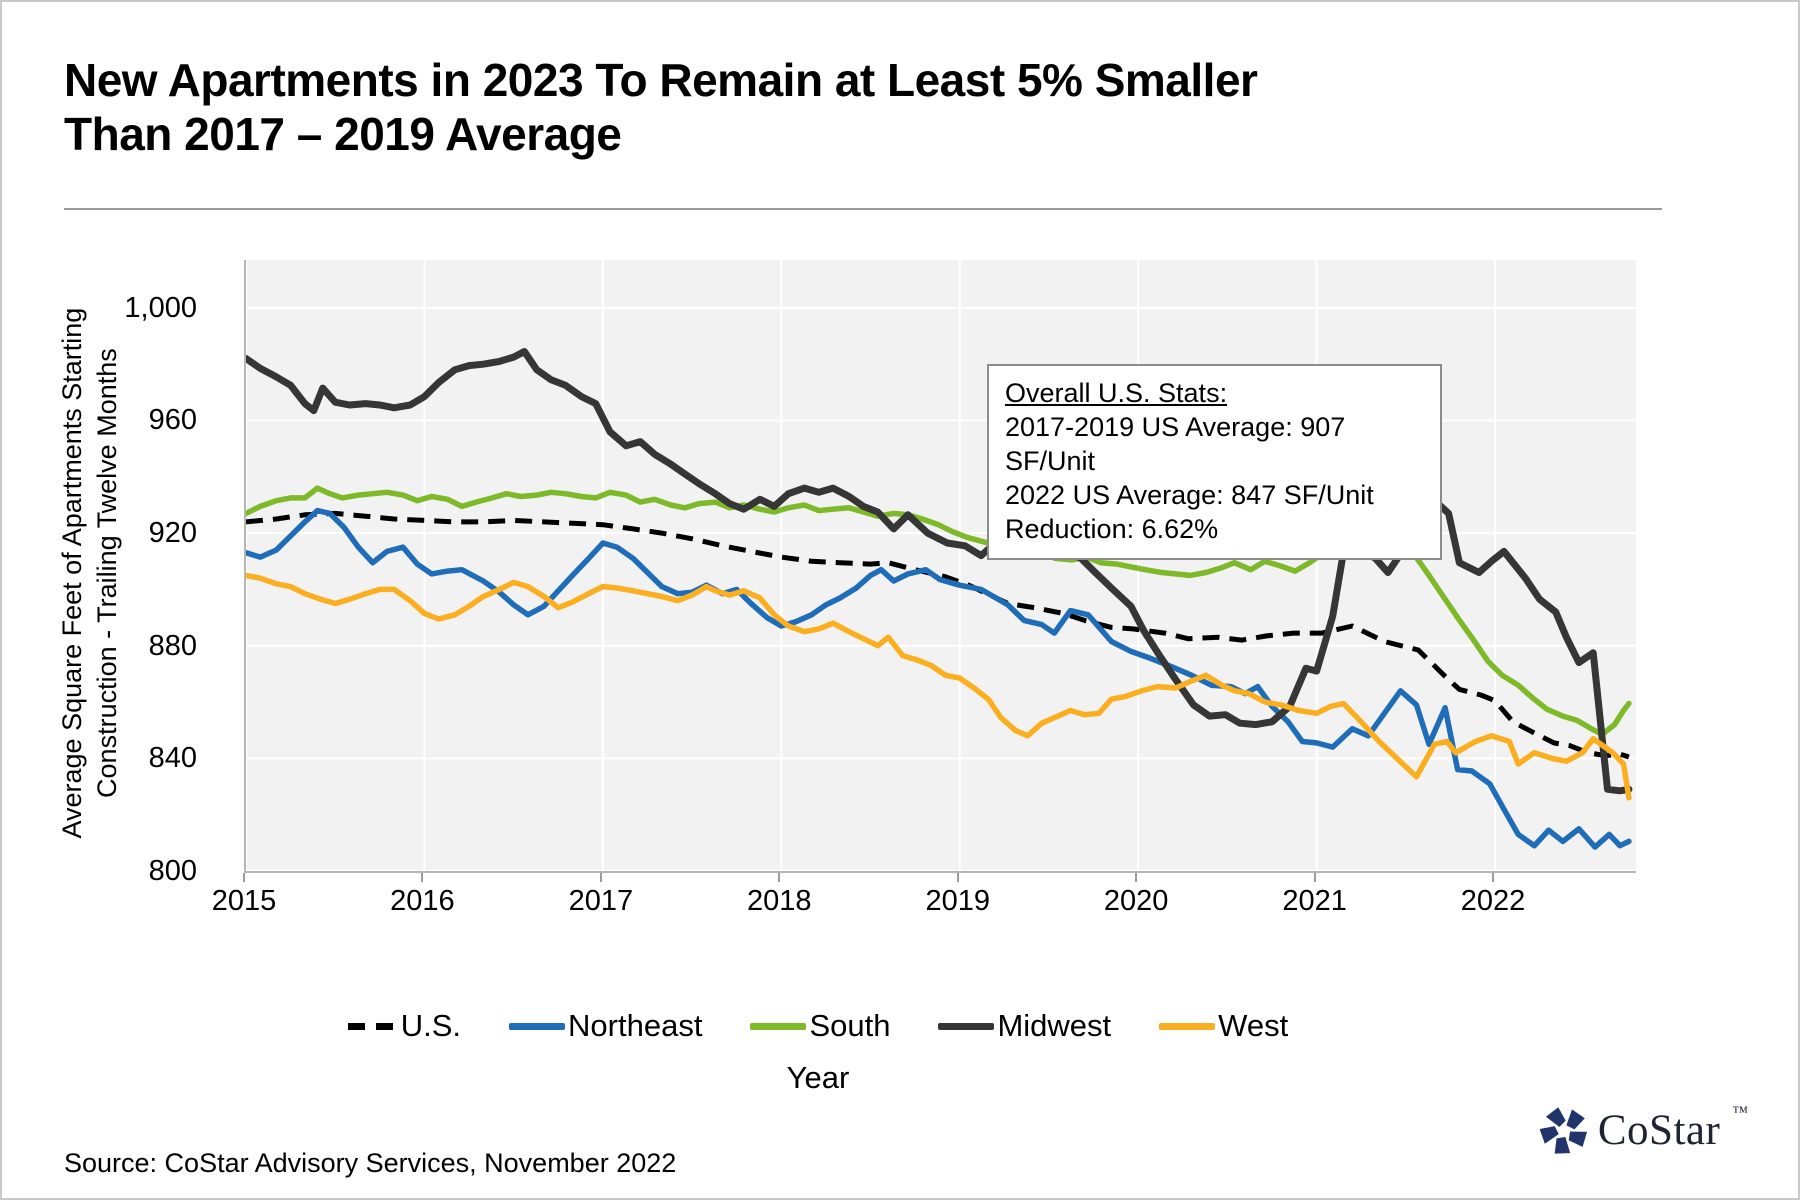  Describe the element at coordinates (1740, 1112) in the screenshot. I see `costar-logo-trademark: ™` at that location.